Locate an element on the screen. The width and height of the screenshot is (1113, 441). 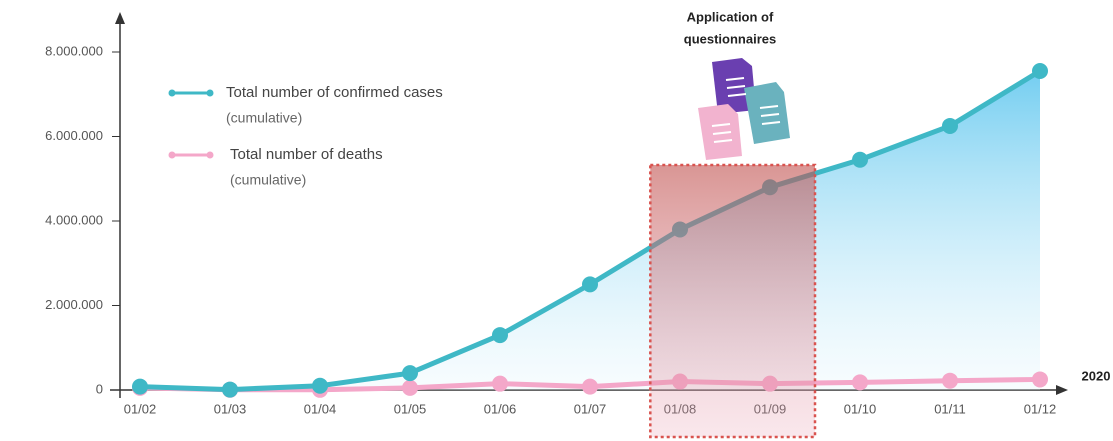
y-tick-label: 6.000.000 is located at coordinates (74, 135).